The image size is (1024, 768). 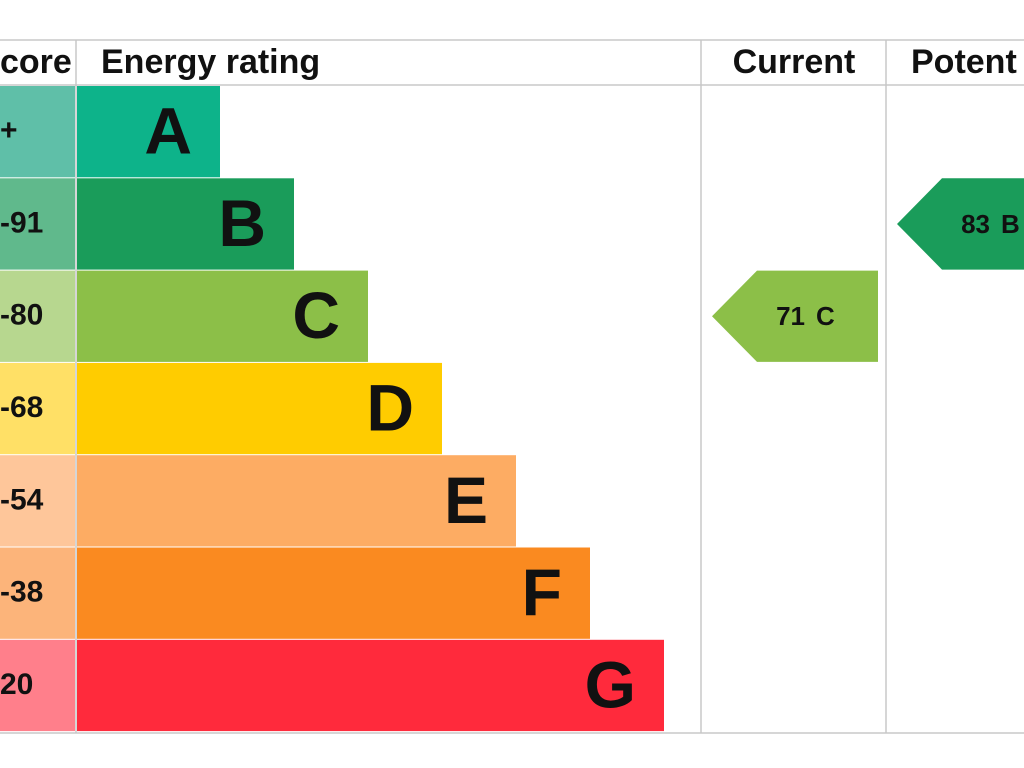 I want to click on rating-letter: E, so click(x=466, y=500).